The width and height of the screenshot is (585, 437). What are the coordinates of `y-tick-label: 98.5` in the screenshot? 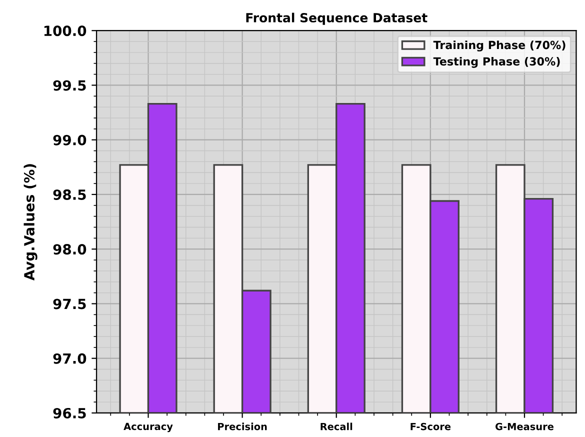 It's located at (69, 194).